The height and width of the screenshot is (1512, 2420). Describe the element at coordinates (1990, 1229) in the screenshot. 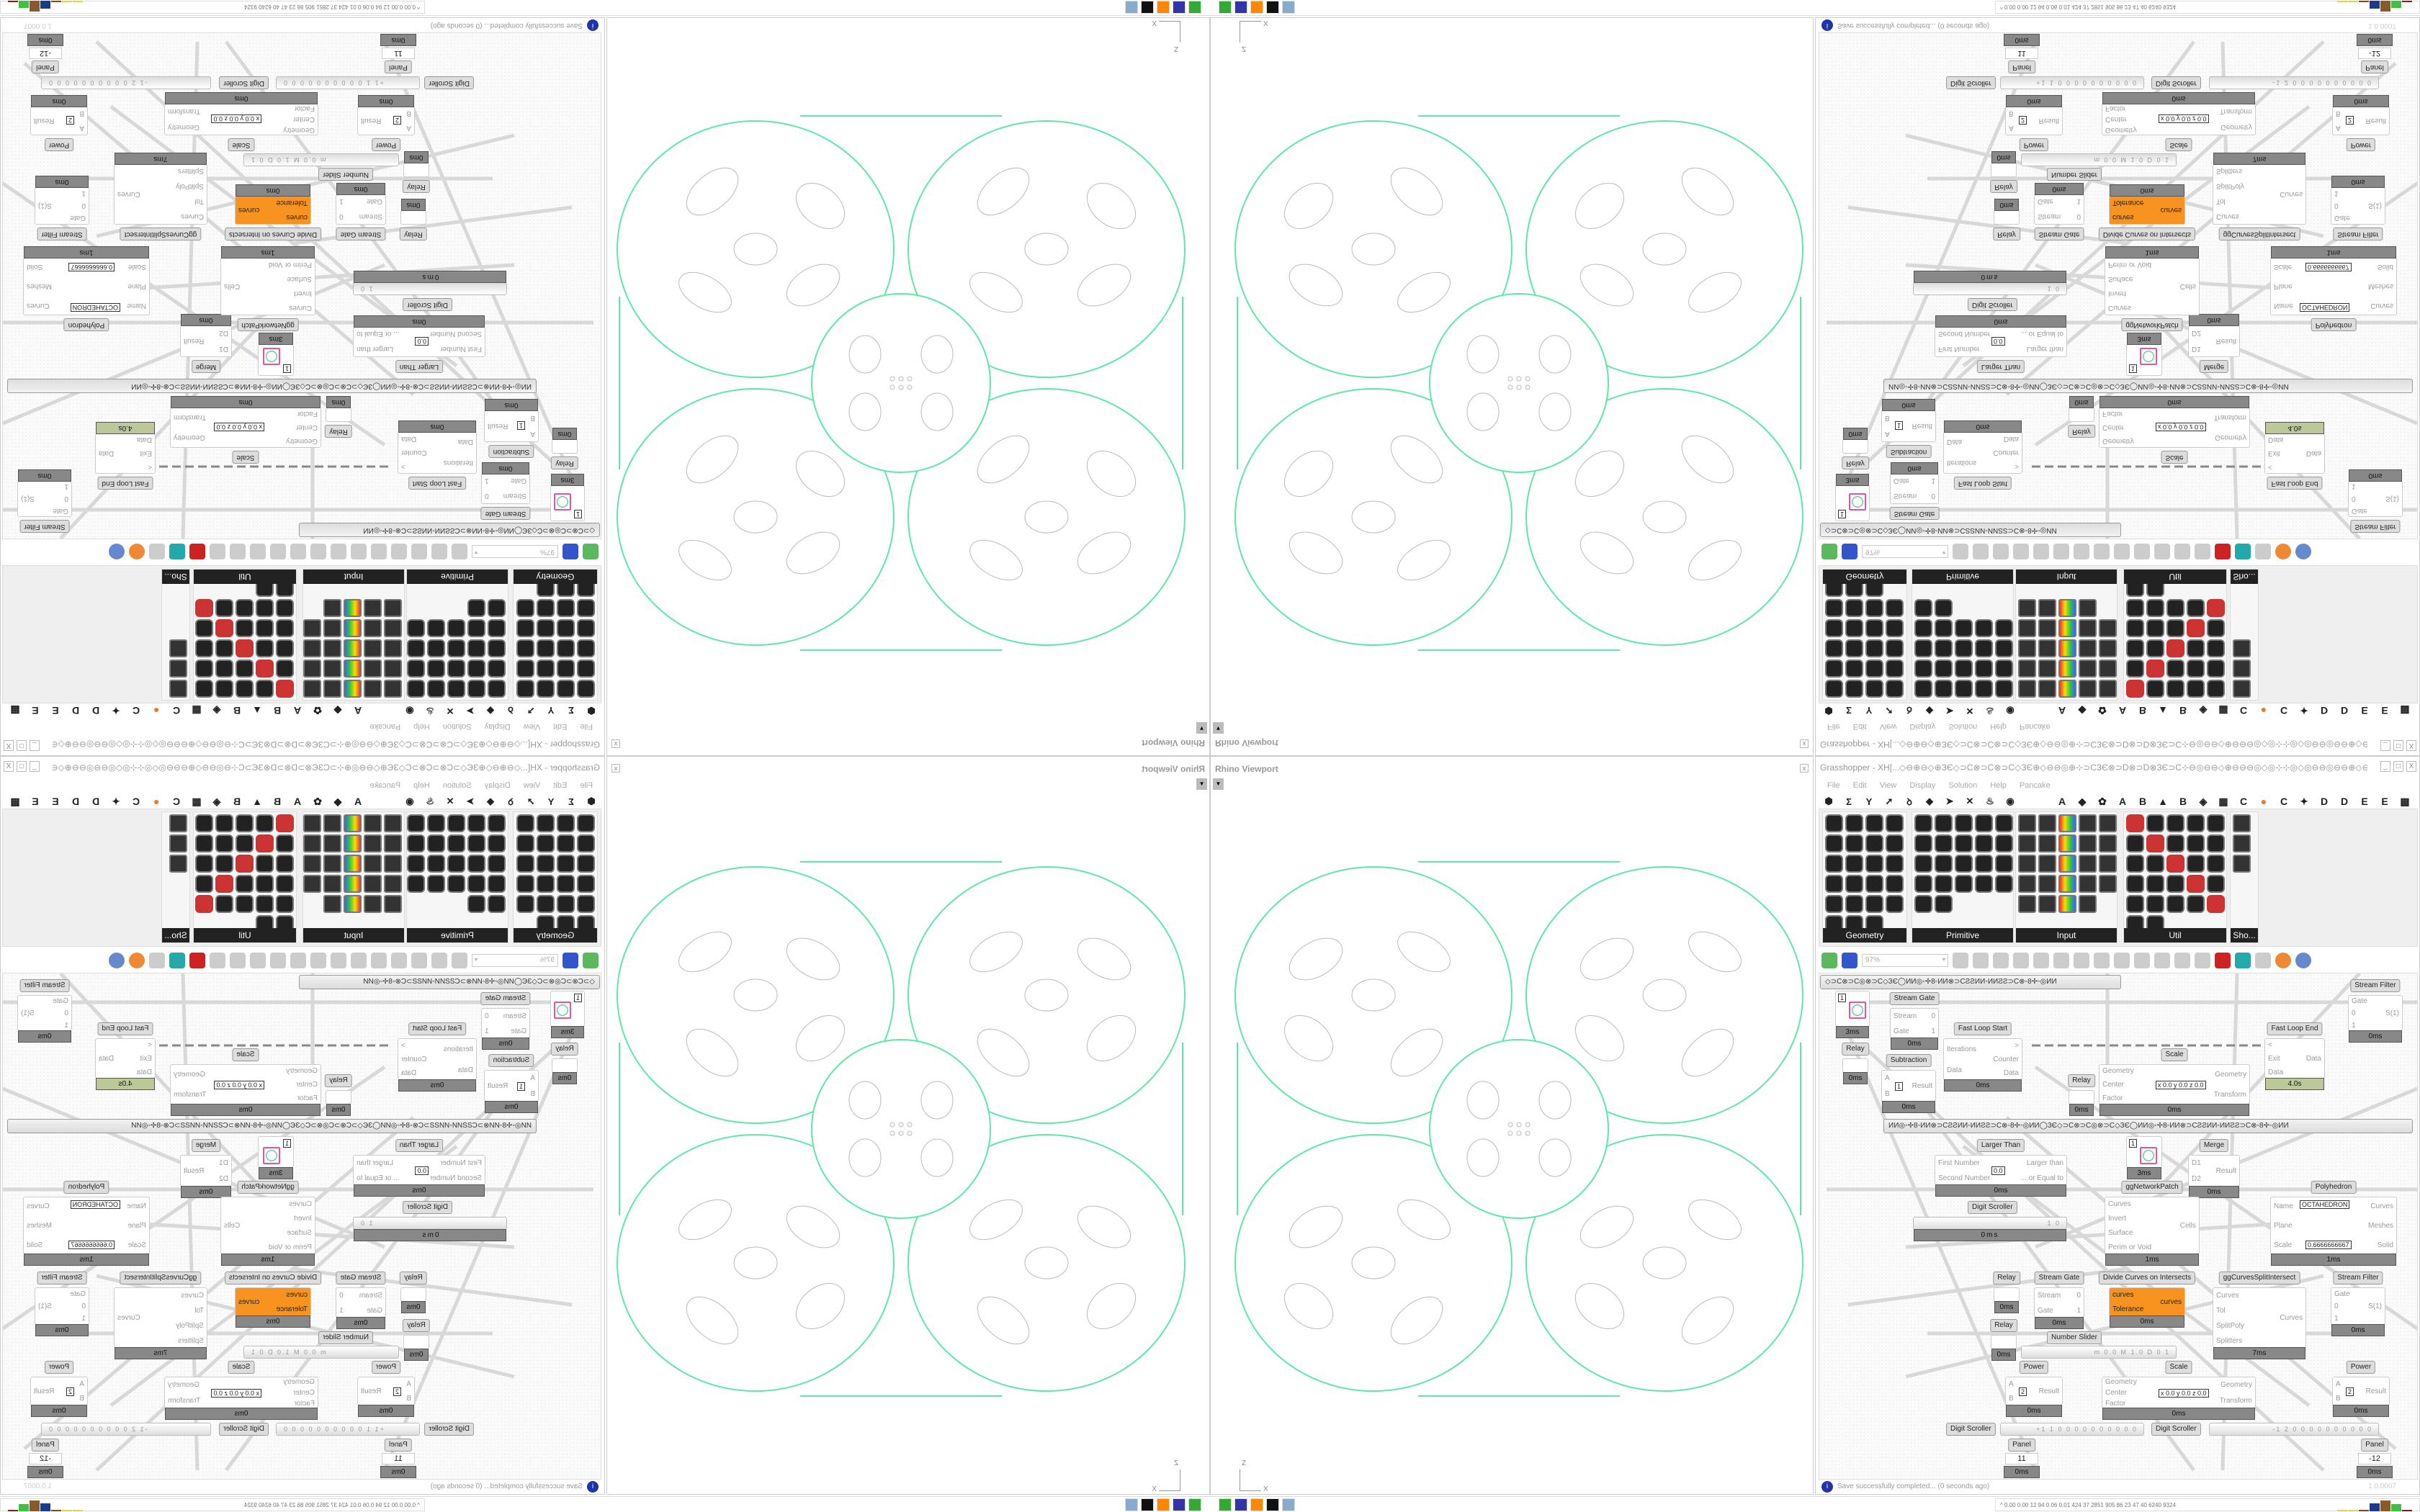

I see `slider-control: 1 0 0ms` at that location.